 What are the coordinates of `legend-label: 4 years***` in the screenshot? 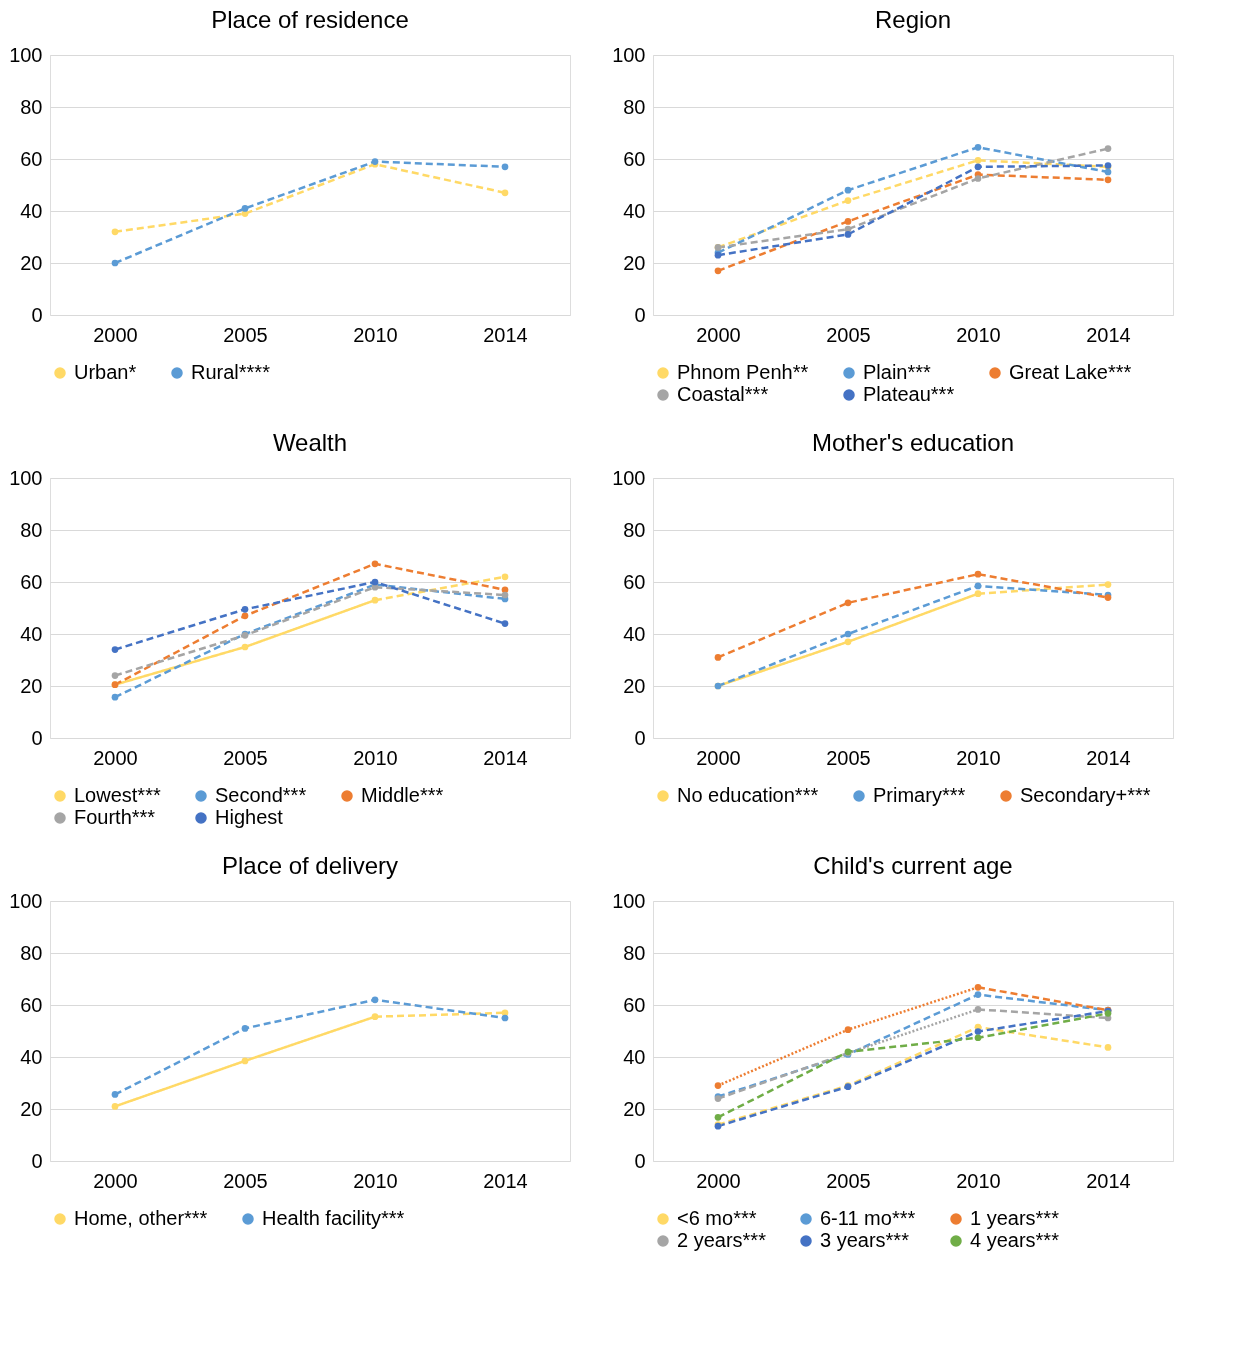 It's located at (1015, 1240).